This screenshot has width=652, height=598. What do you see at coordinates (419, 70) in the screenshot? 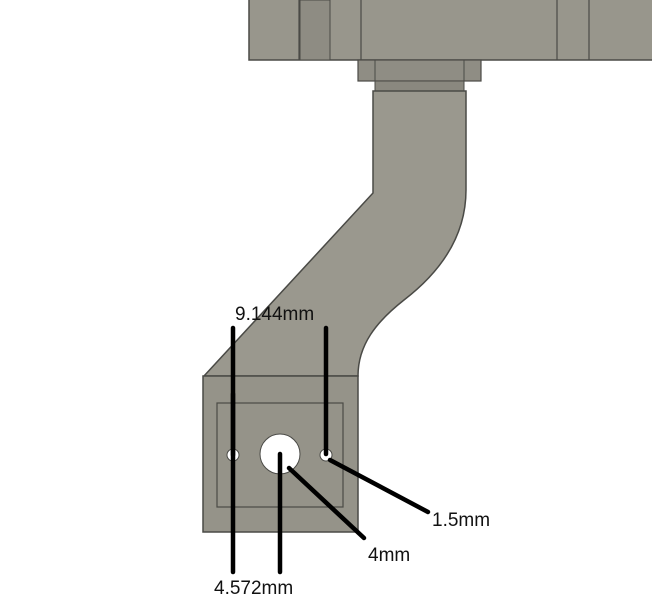
I see `collar-upper` at bounding box center [419, 70].